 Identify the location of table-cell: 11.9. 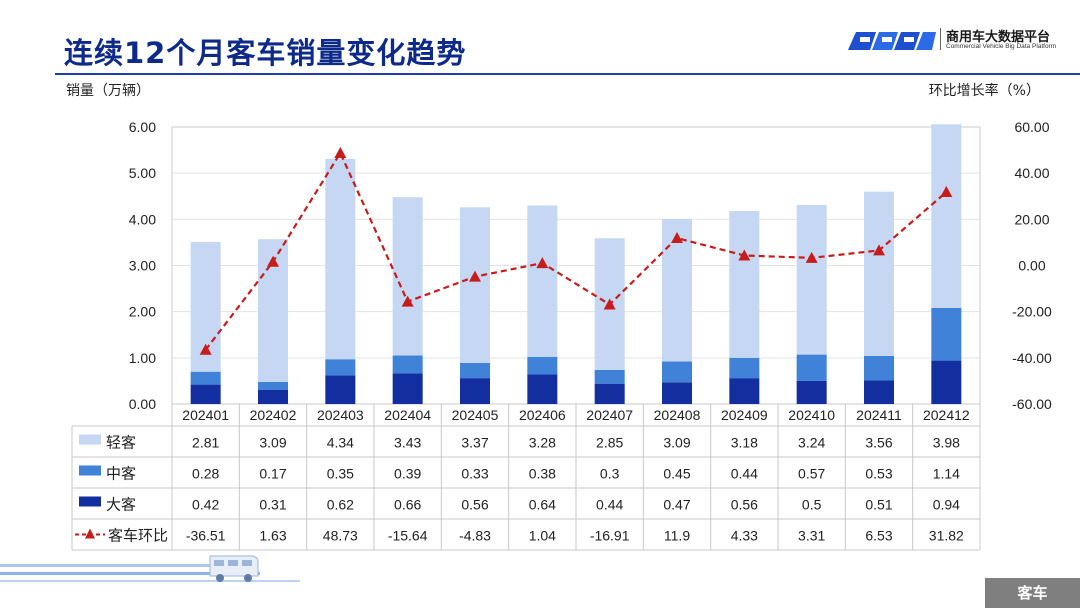
(677, 536).